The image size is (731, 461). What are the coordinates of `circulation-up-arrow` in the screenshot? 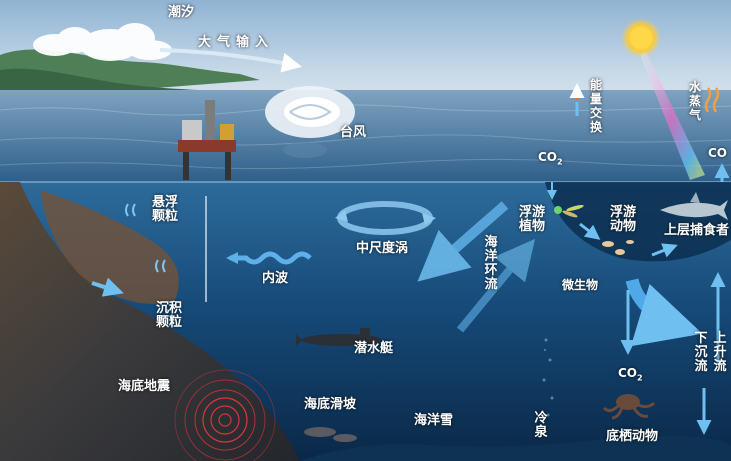 It's located at (496, 285).